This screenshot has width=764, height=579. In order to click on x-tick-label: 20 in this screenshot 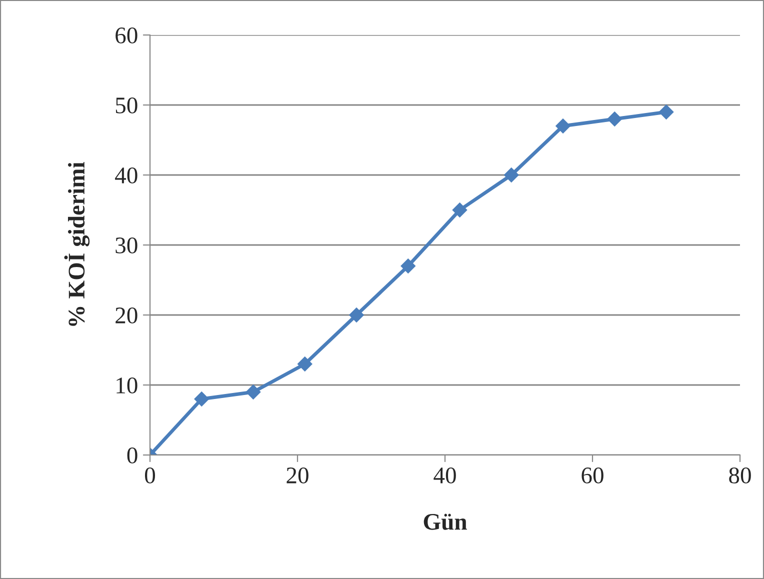, I will do `click(297, 475)`.